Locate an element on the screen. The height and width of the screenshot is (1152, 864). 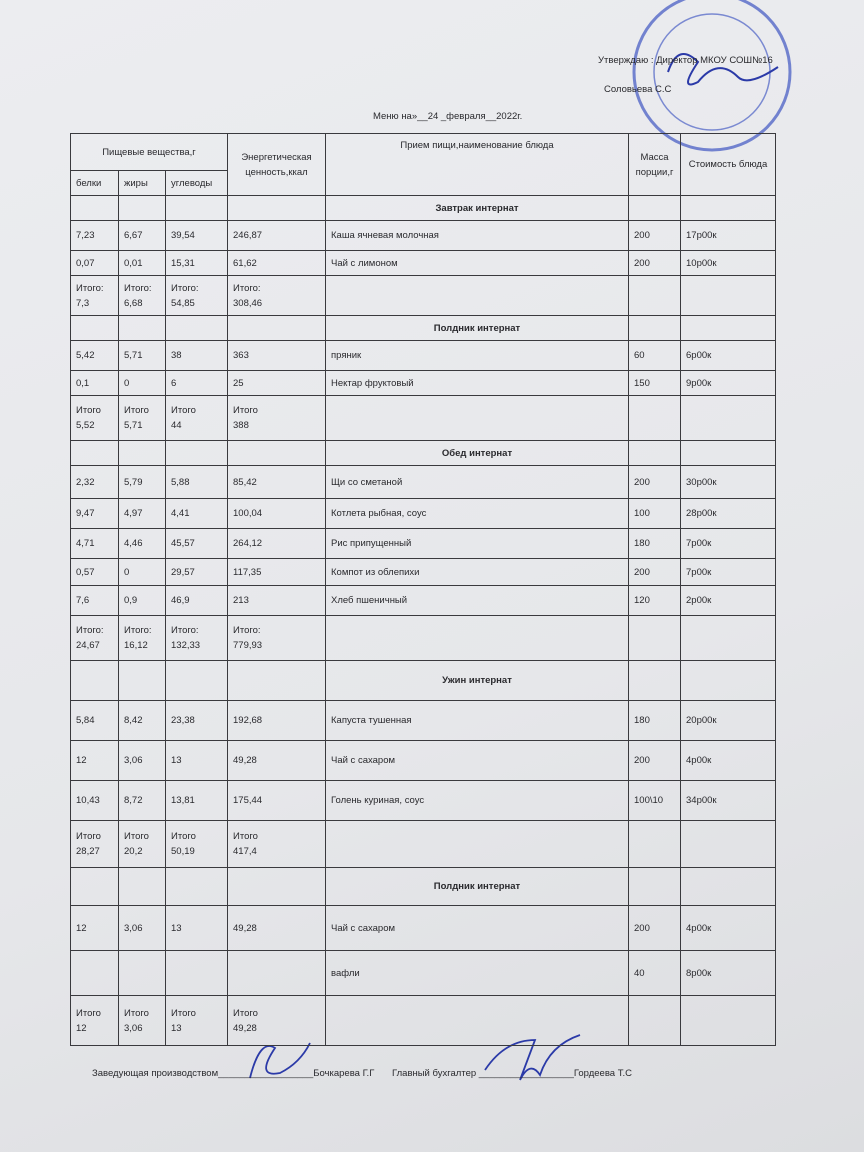
cell: 13 is located at coordinates (196, 928).